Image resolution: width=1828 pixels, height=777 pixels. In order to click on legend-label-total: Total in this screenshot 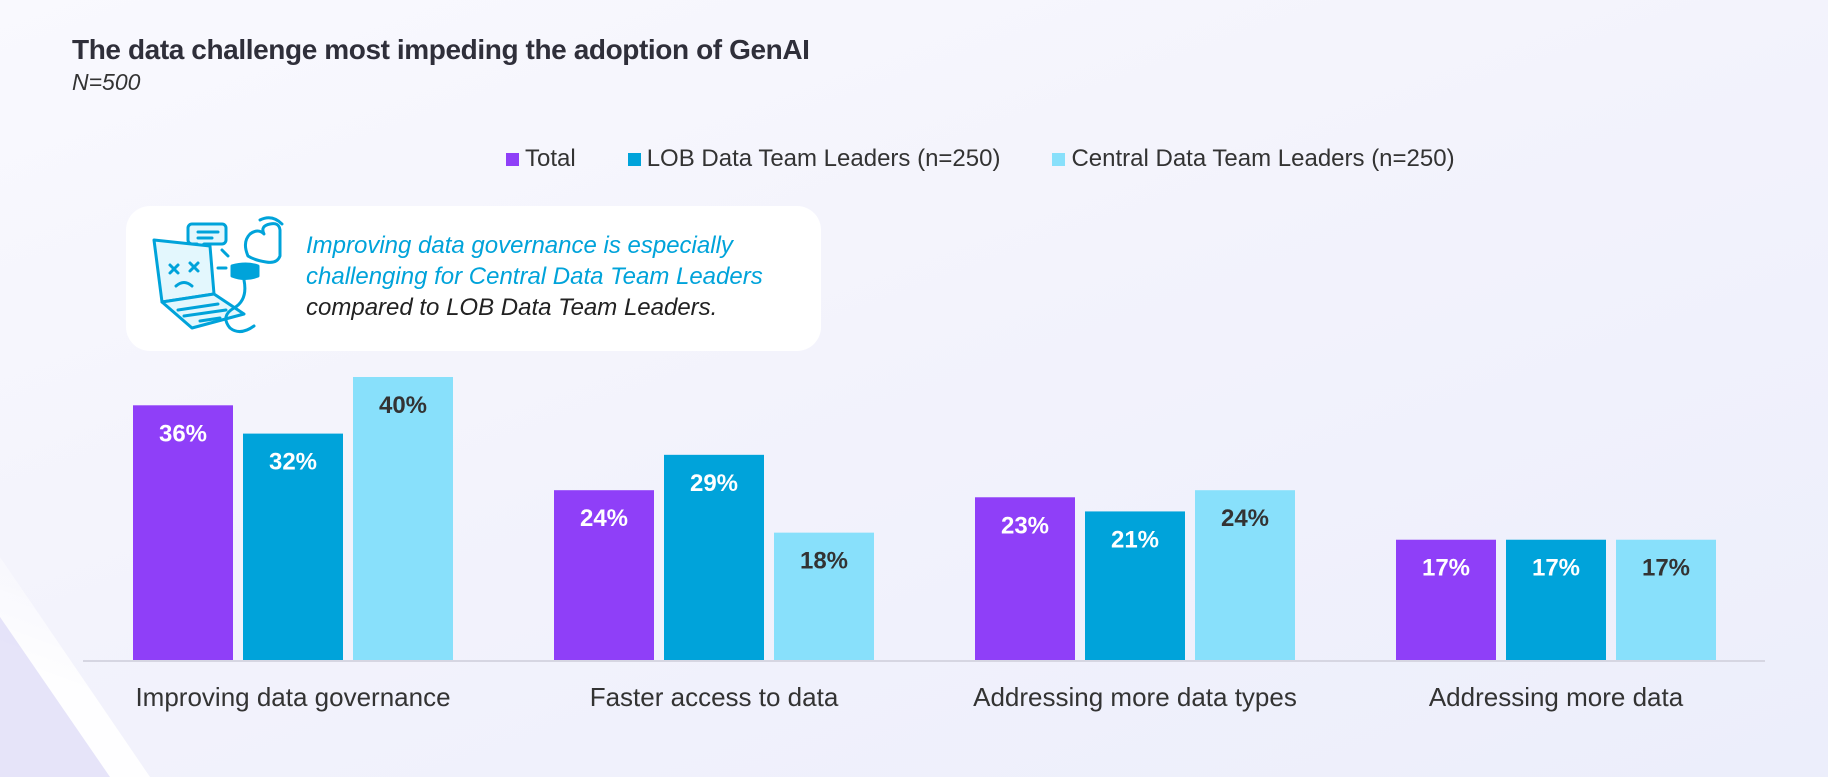, I will do `click(550, 158)`.